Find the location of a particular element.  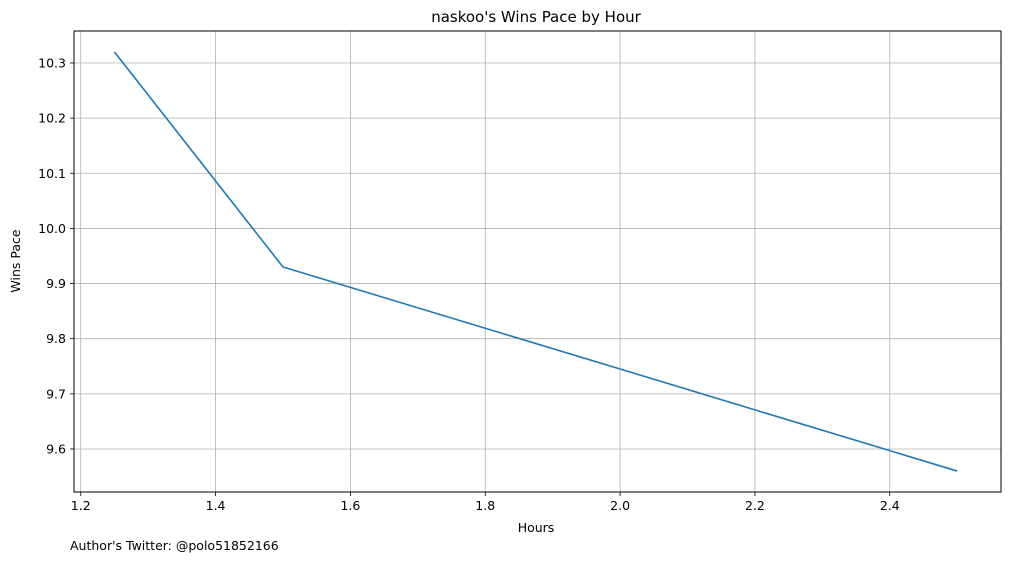

y-tick-label: 9.6 is located at coordinates (56, 448).